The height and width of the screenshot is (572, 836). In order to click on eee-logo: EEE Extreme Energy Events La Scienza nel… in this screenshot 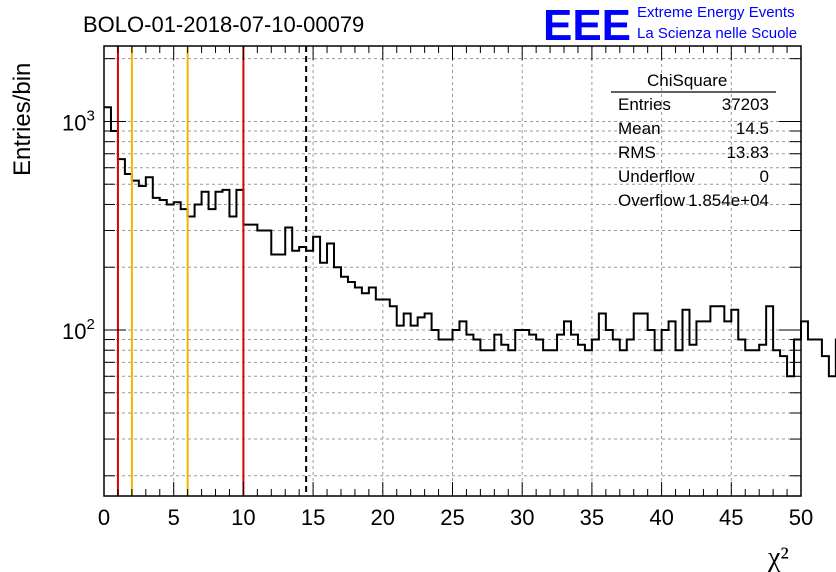, I will do `click(670, 25)`.